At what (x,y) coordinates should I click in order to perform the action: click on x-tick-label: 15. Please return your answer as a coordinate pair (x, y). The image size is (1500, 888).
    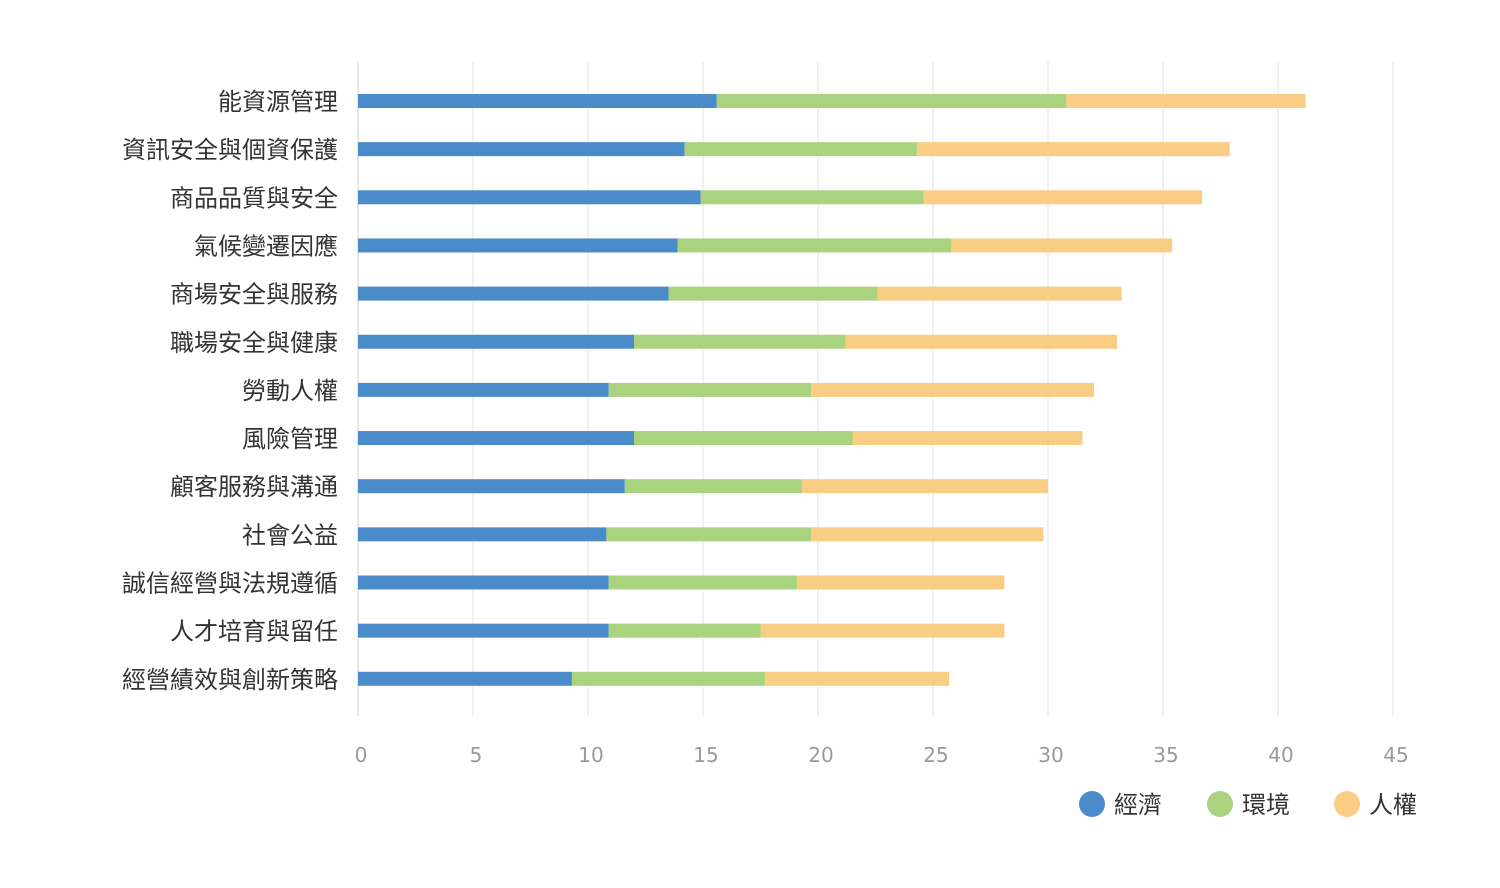
    Looking at the image, I should click on (705, 755).